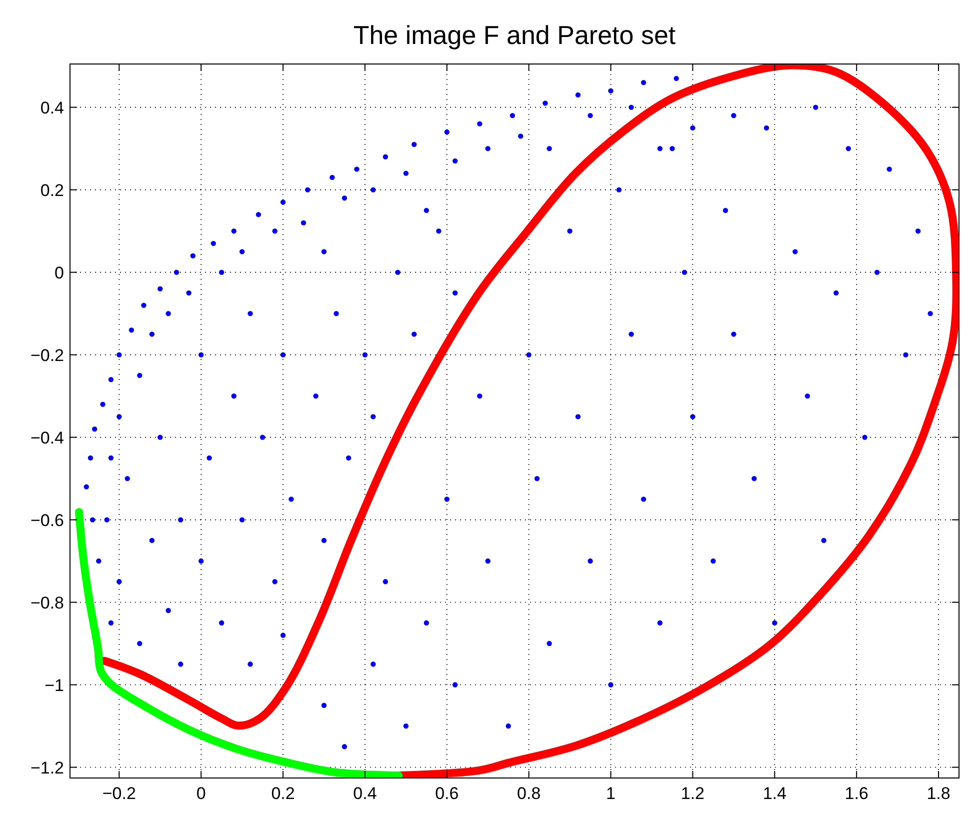  Describe the element at coordinates (47, 438) in the screenshot. I see `y-tick-label: −0.4` at that location.